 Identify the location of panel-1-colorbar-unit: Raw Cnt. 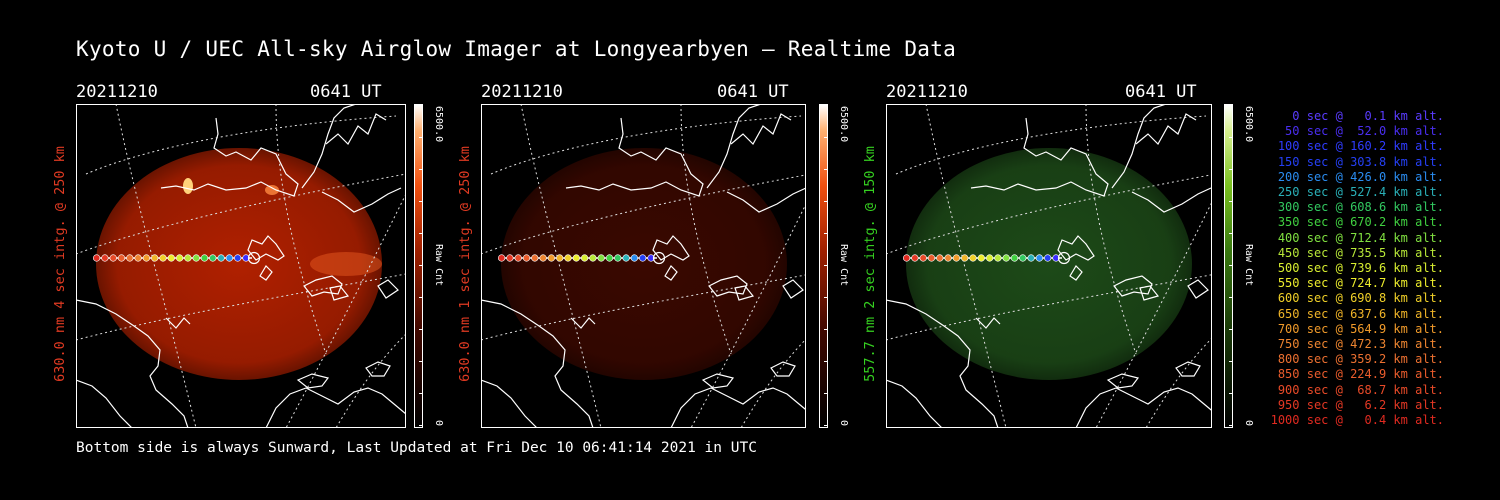
(438, 265).